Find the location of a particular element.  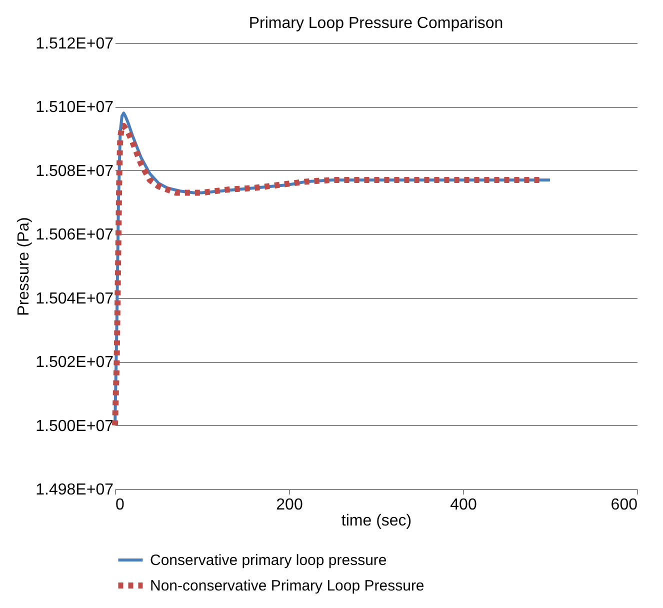

chart-title: Primary Loop Pressure Comparison is located at coordinates (376, 23).